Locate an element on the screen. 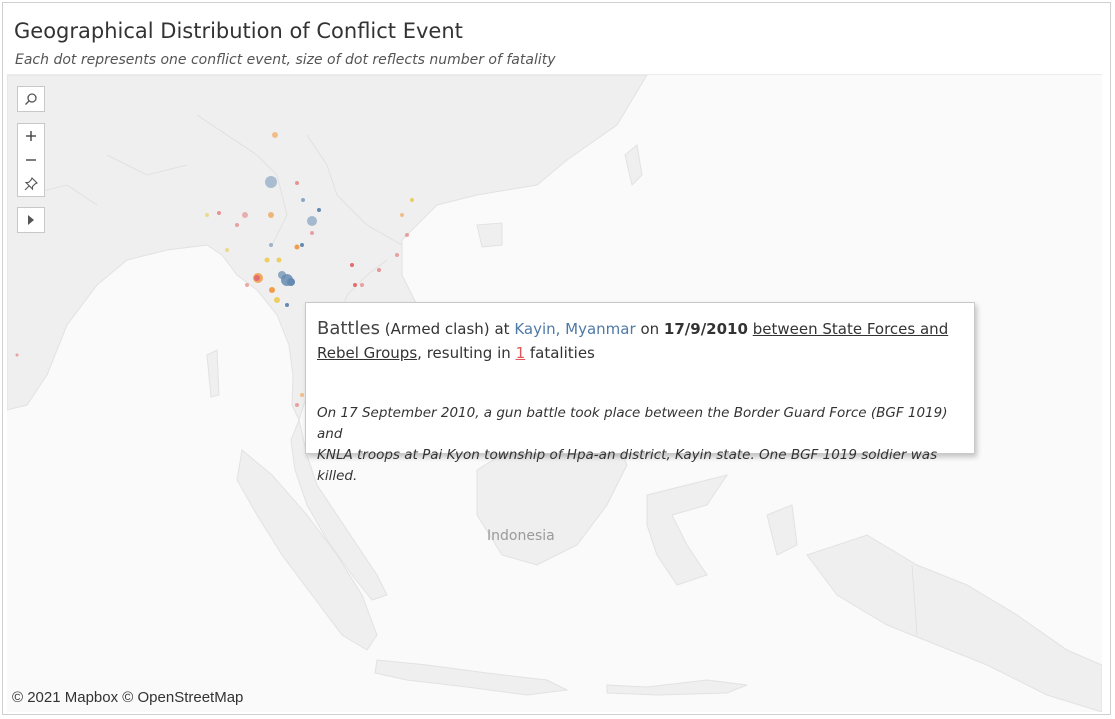  andaman-islands is located at coordinates (213, 373).